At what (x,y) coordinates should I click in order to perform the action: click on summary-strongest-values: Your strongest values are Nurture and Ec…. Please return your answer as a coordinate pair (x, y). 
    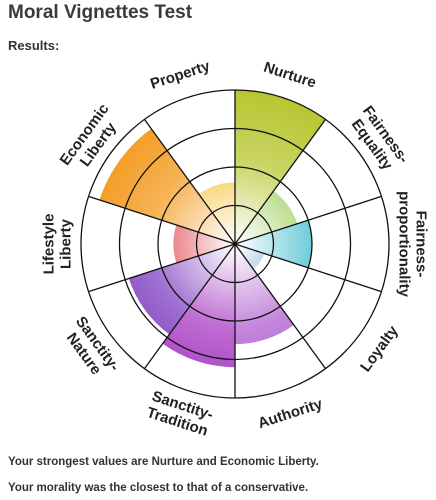
    Looking at the image, I should click on (163, 462).